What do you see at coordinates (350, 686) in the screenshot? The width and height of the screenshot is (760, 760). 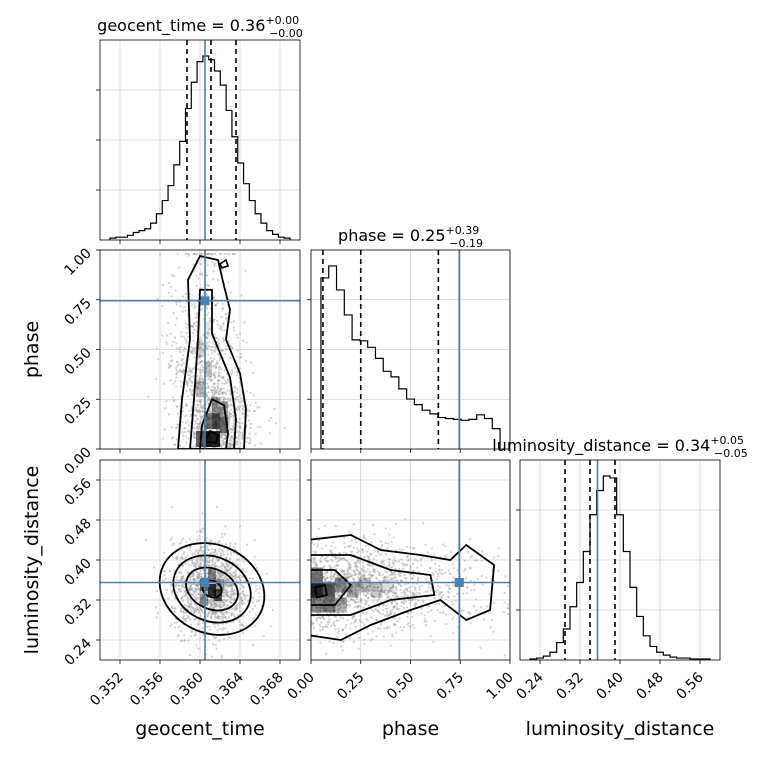 I see `xtick-label-phase: 0.25` at bounding box center [350, 686].